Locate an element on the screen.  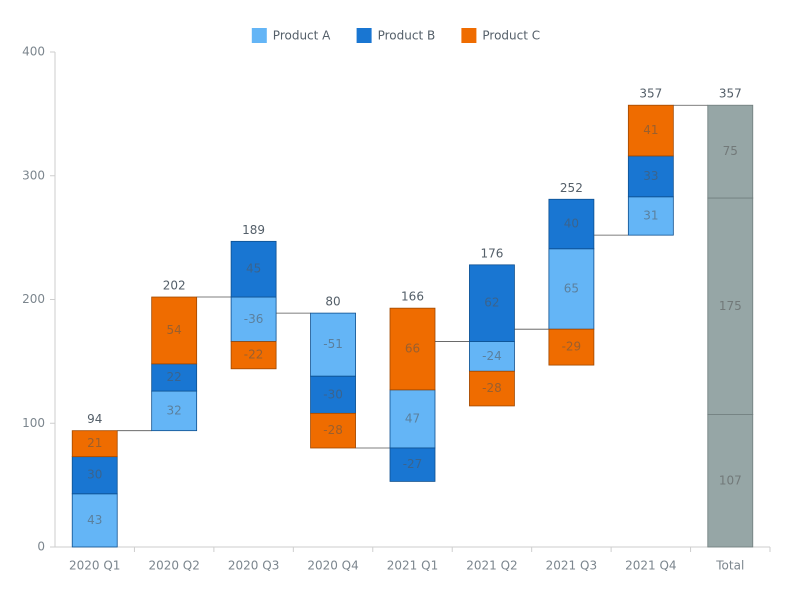
segment-label: 31 is located at coordinates (650, 215).